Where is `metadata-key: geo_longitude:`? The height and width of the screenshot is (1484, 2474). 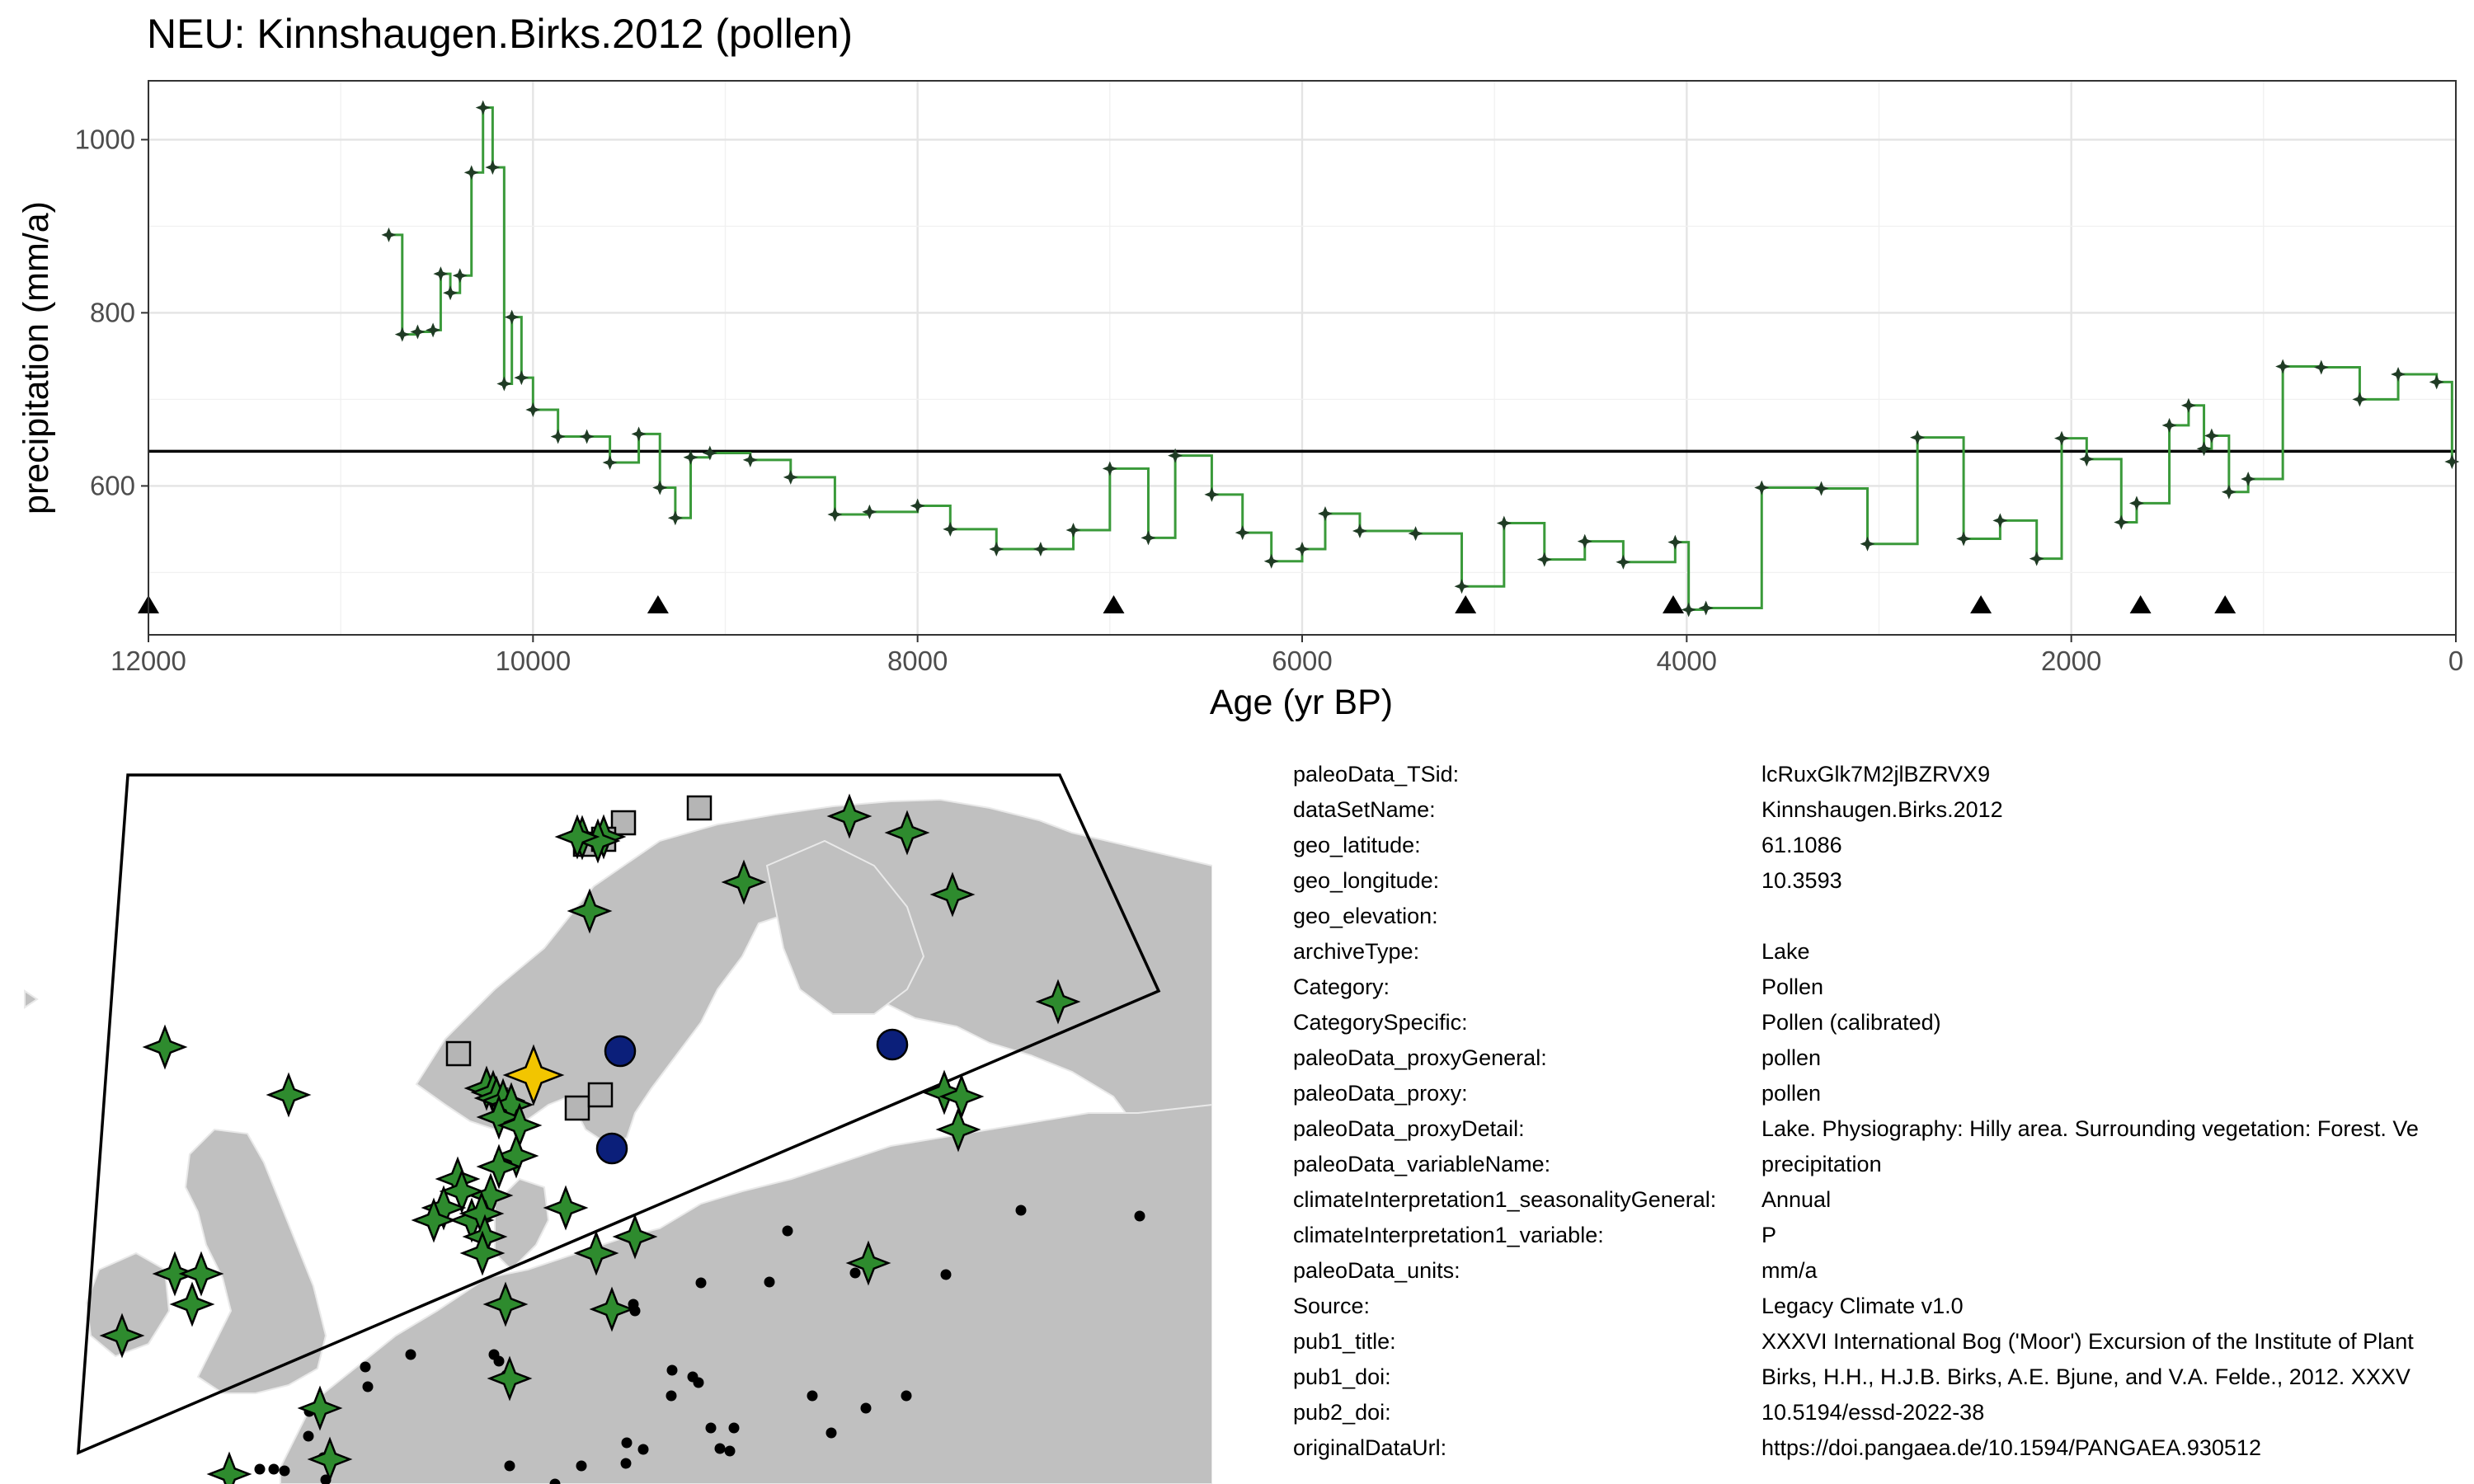
metadata-key: geo_longitude: is located at coordinates (1366, 881).